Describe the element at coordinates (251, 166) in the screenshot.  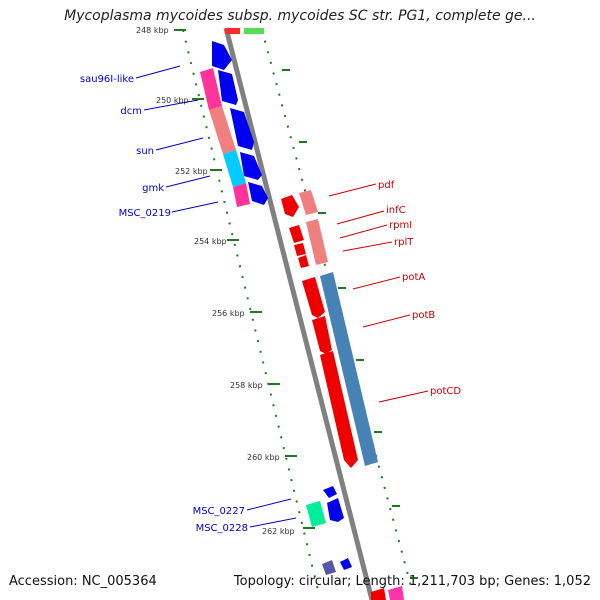
I see `gene-gmk` at that location.